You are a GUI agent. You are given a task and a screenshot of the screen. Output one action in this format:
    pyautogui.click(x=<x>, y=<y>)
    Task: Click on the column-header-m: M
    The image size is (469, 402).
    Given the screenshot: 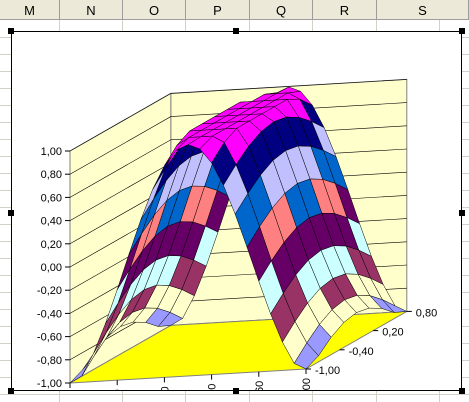 What is the action you would take?
    pyautogui.click(x=30, y=10)
    